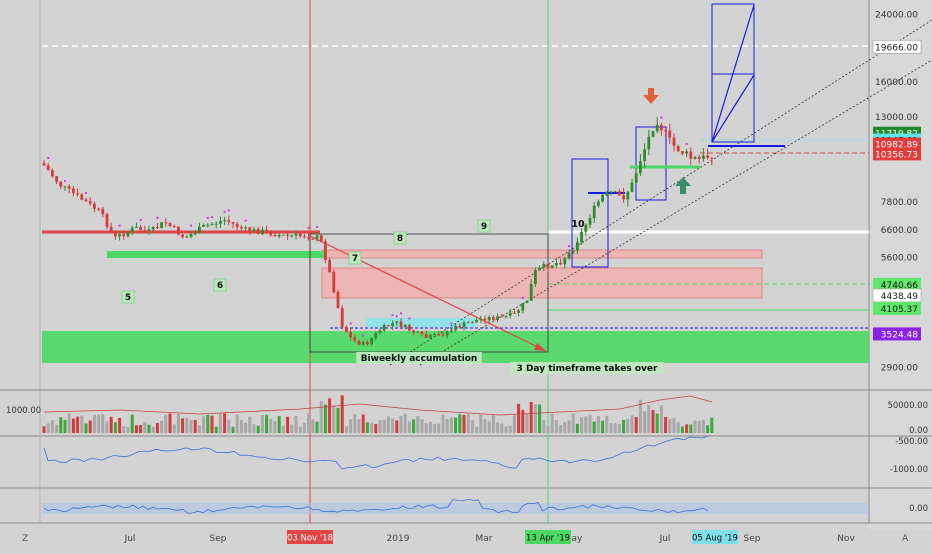 The height and width of the screenshot is (554, 932). Describe the element at coordinates (899, 310) in the screenshot. I see `price-badge-label: 4105.37` at that location.